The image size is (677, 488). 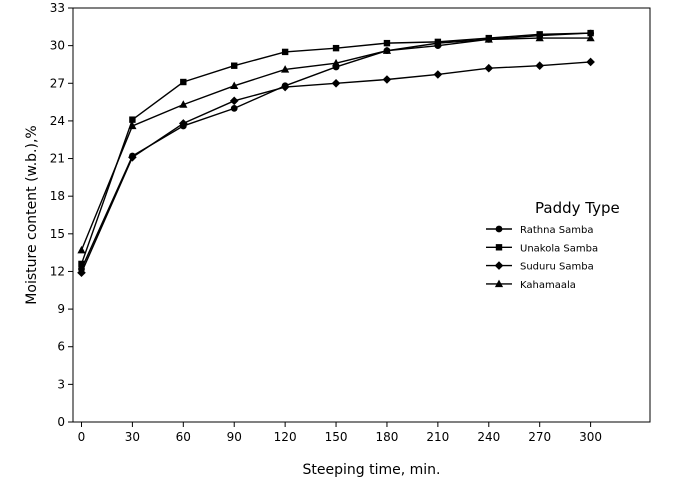 What do you see at coordinates (590, 437) in the screenshot?
I see `x-tick-label: 300` at bounding box center [590, 437].